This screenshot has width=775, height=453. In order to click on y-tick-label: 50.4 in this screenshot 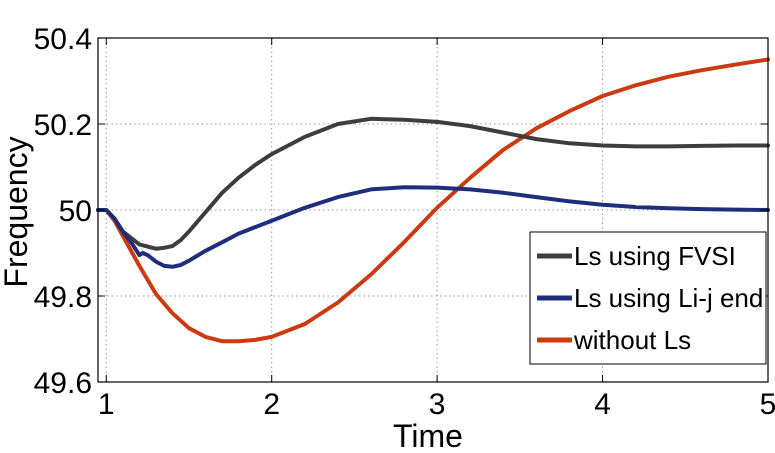, I will do `click(63, 39)`.